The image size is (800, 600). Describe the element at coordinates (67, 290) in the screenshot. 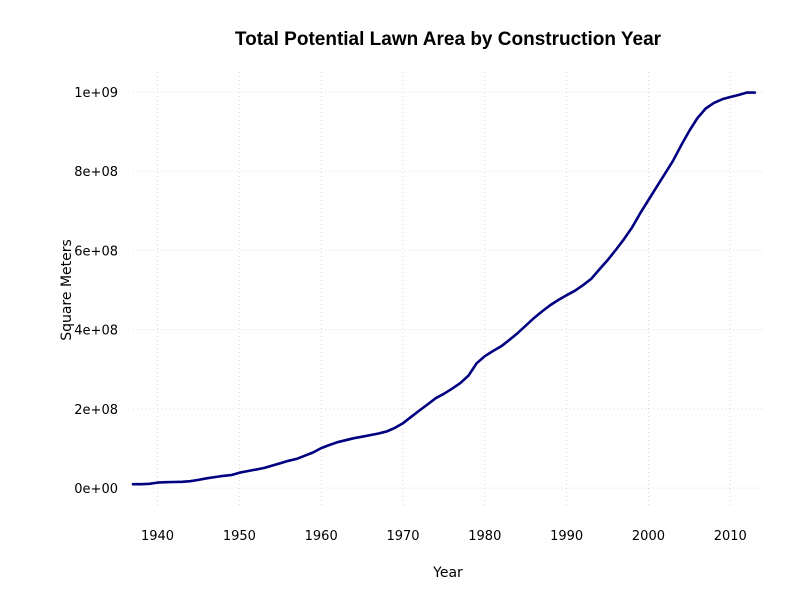

I see `y-axis-label: Square Meters` at that location.